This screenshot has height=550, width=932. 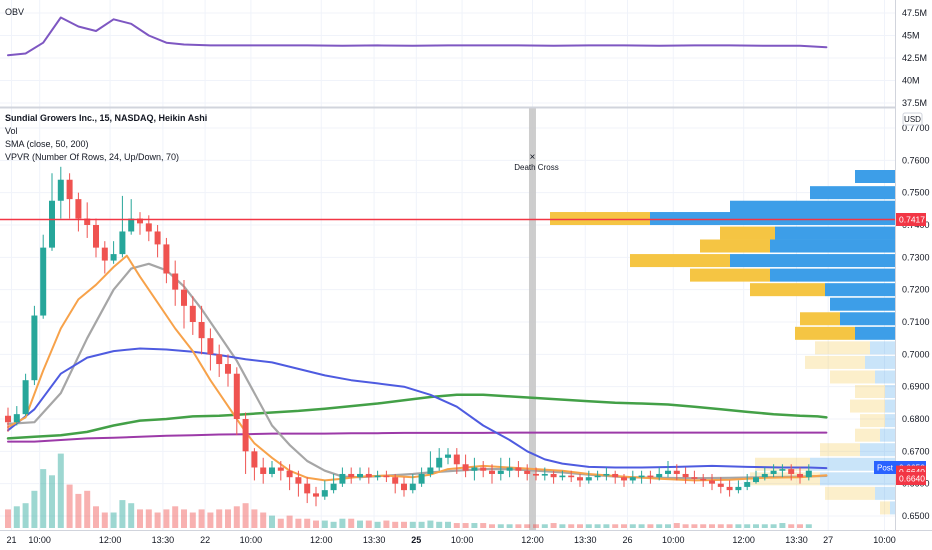 What do you see at coordinates (47, 144) in the screenshot?
I see `indicator-sma-legend: SMA (close, 50, 200)` at bounding box center [47, 144].